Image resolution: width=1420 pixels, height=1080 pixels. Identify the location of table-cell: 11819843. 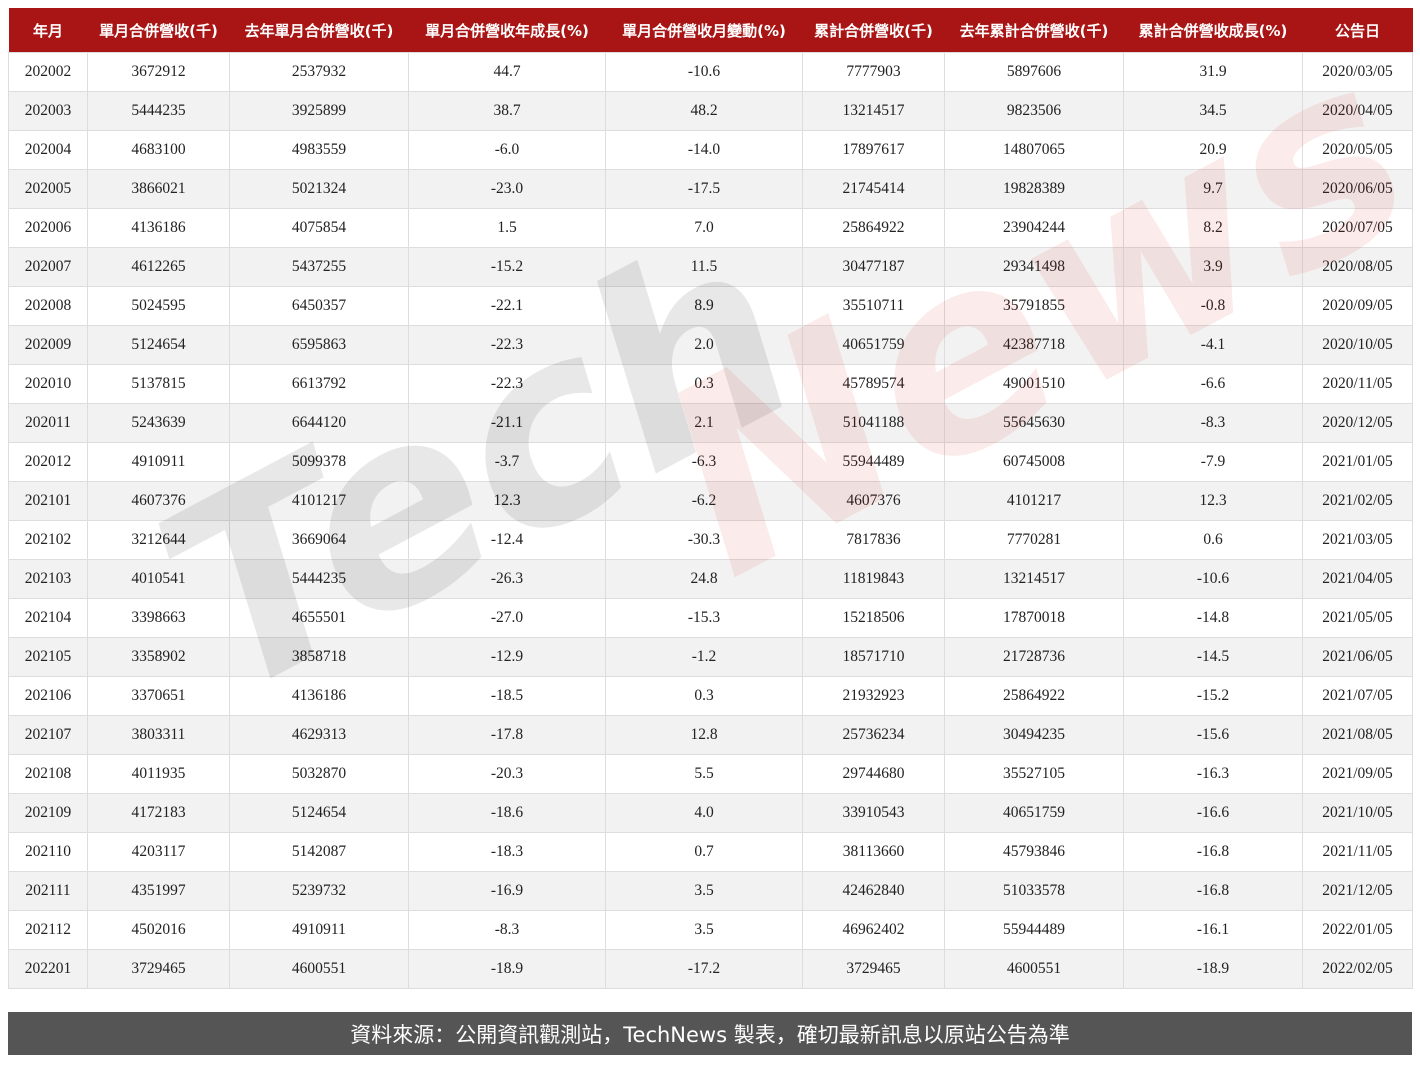
(873, 579).